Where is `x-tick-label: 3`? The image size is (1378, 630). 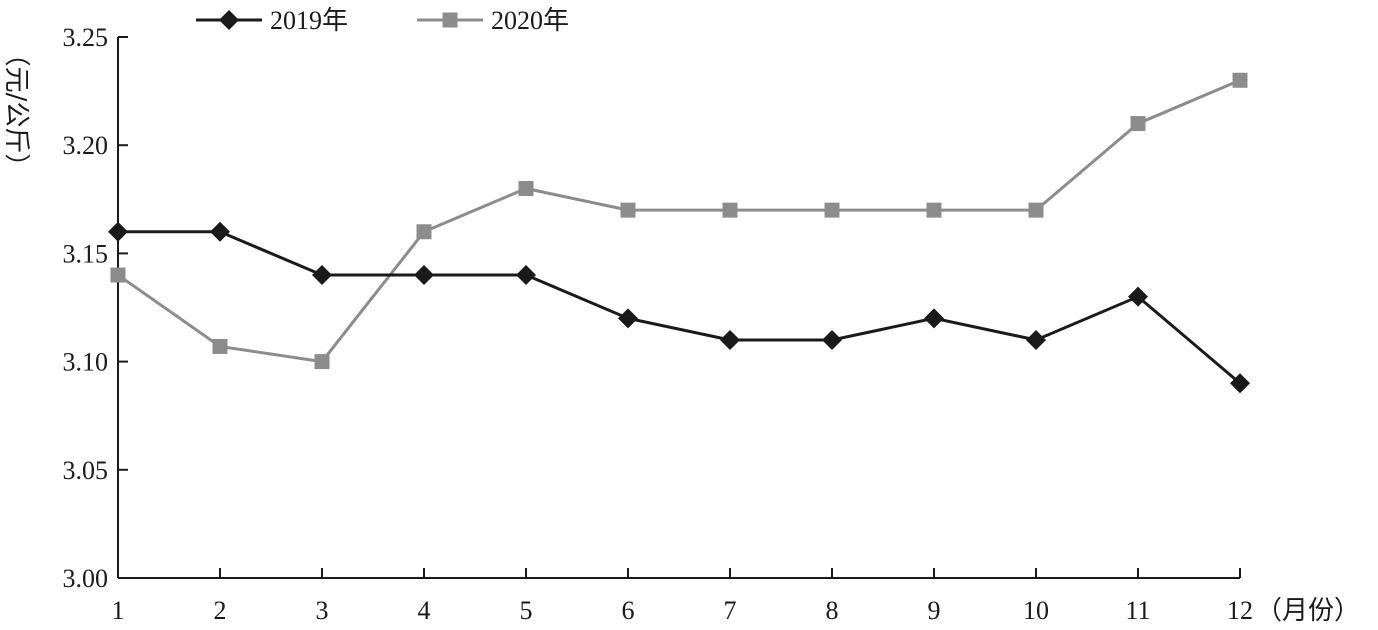 x-tick-label: 3 is located at coordinates (322, 610).